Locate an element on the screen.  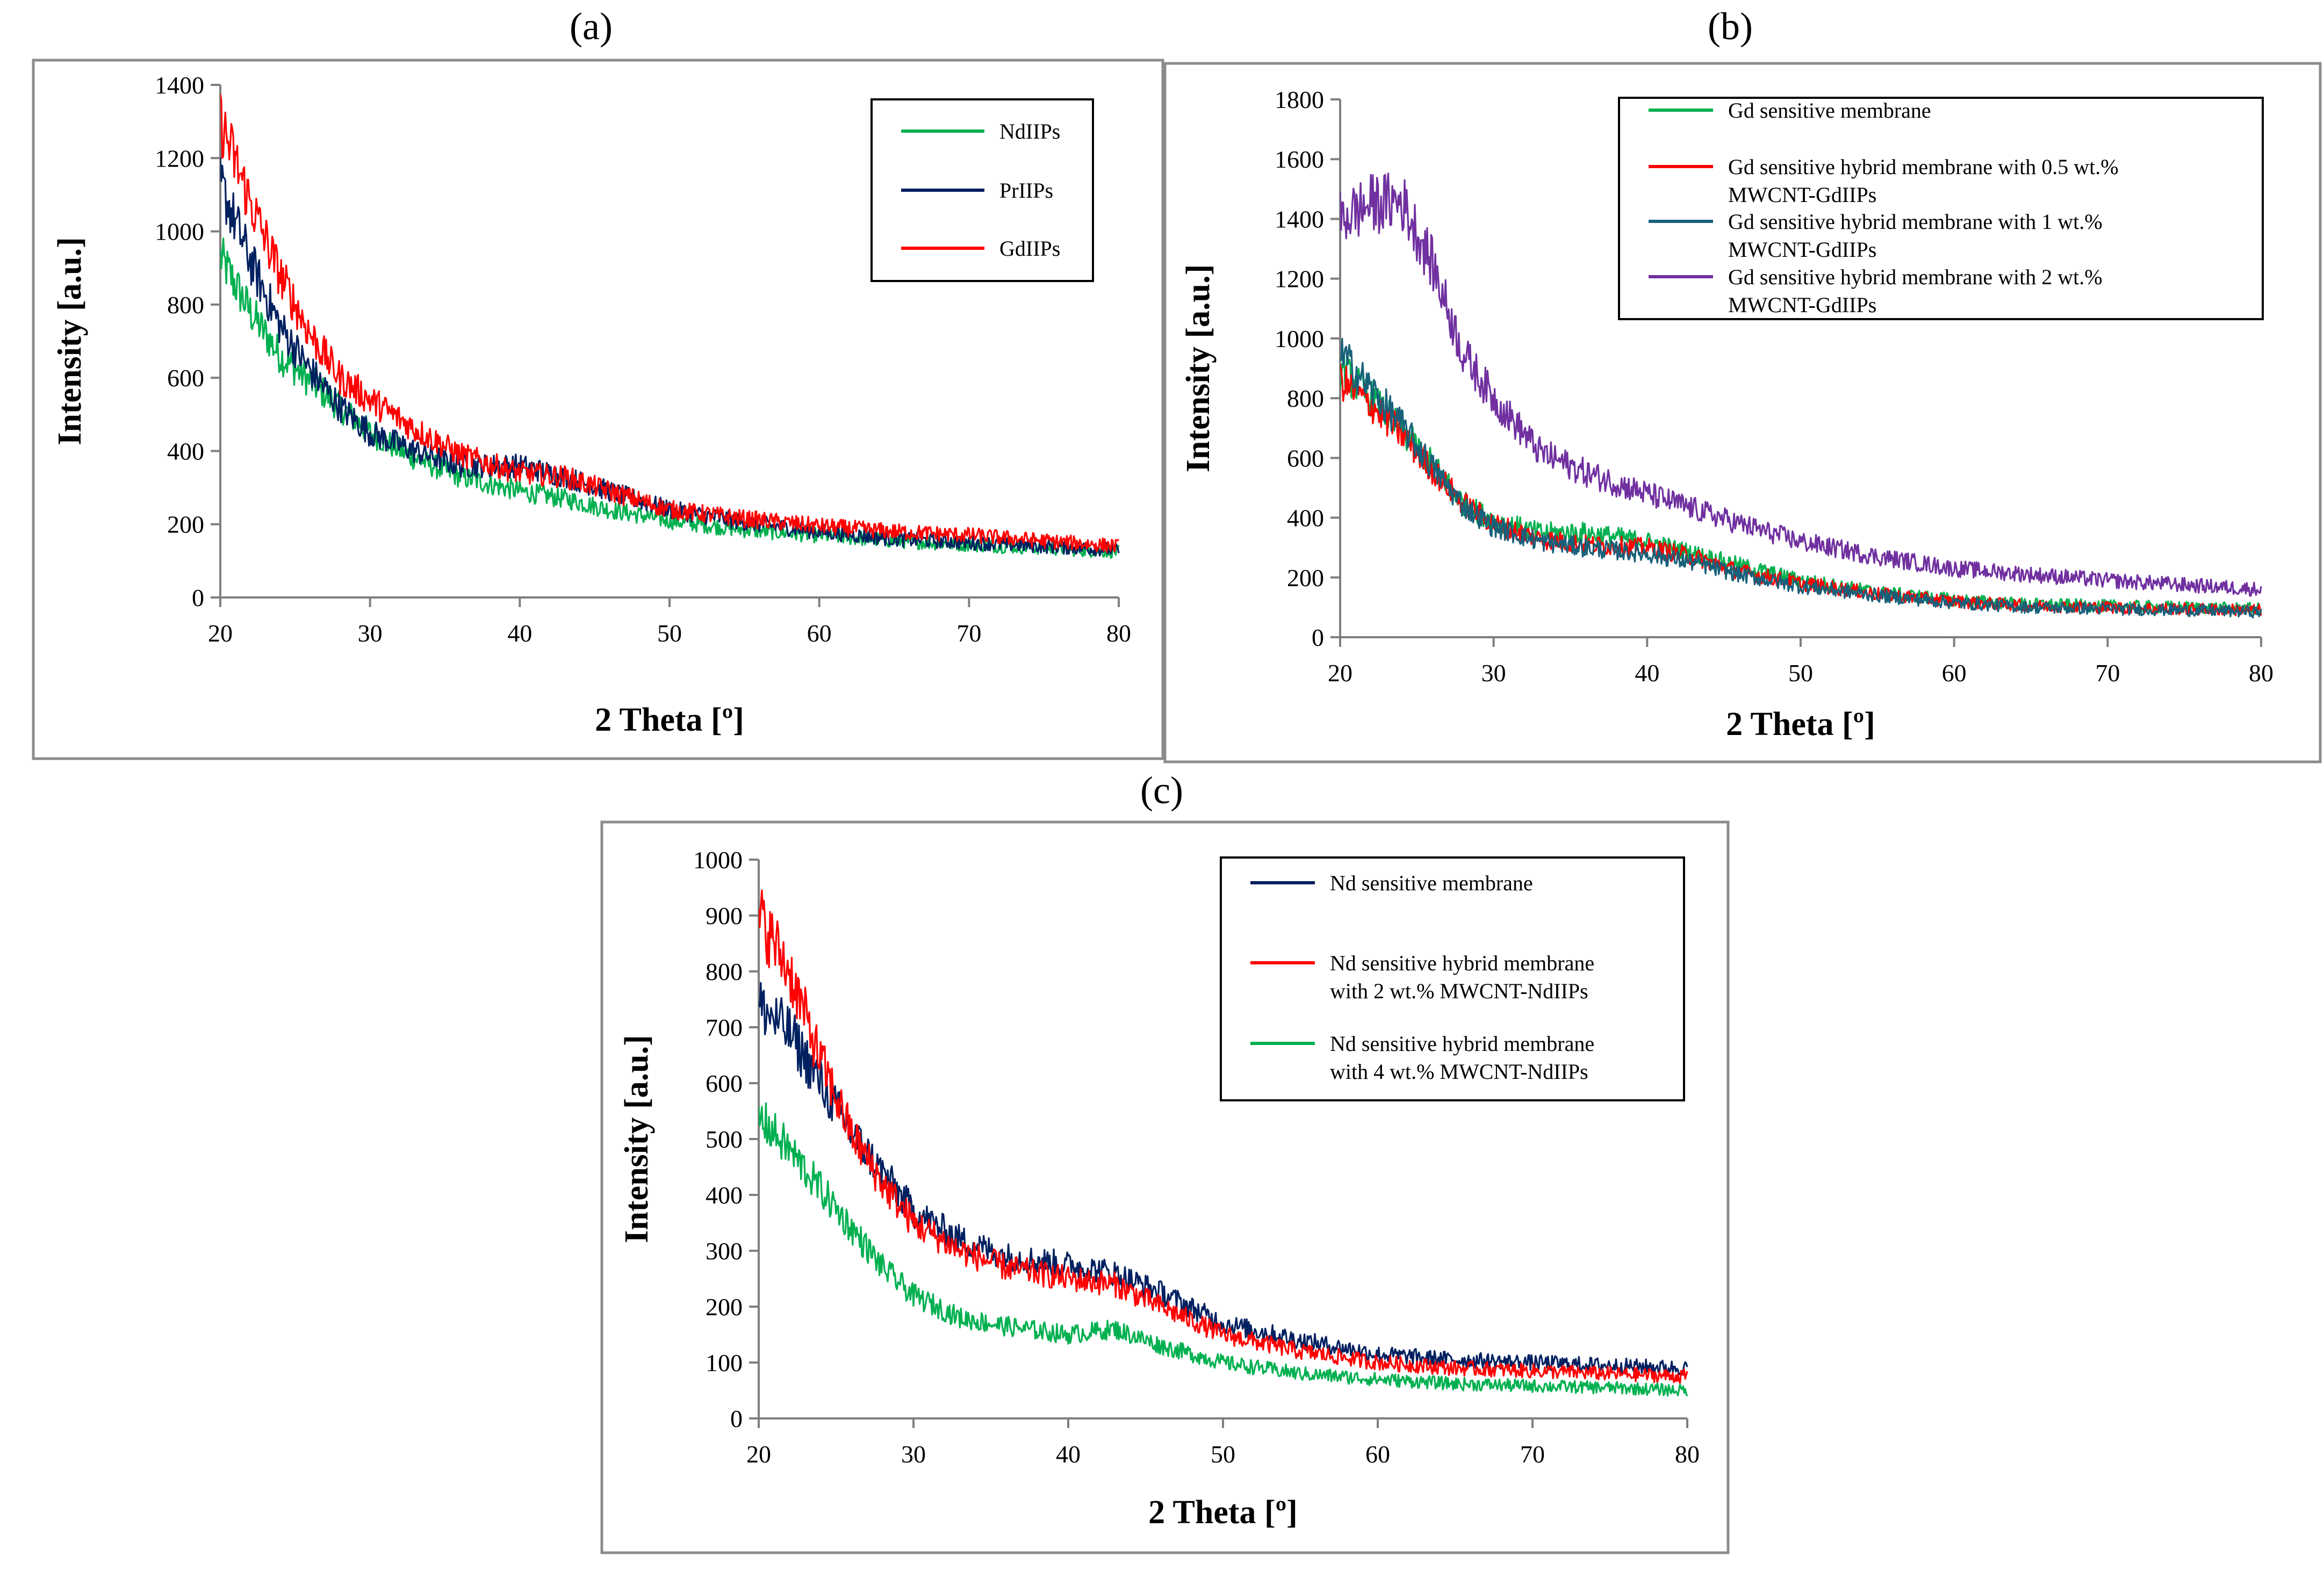
legend-label: Gd sensitive hybrid membrane with 1 wt.% is located at coordinates (1915, 222).